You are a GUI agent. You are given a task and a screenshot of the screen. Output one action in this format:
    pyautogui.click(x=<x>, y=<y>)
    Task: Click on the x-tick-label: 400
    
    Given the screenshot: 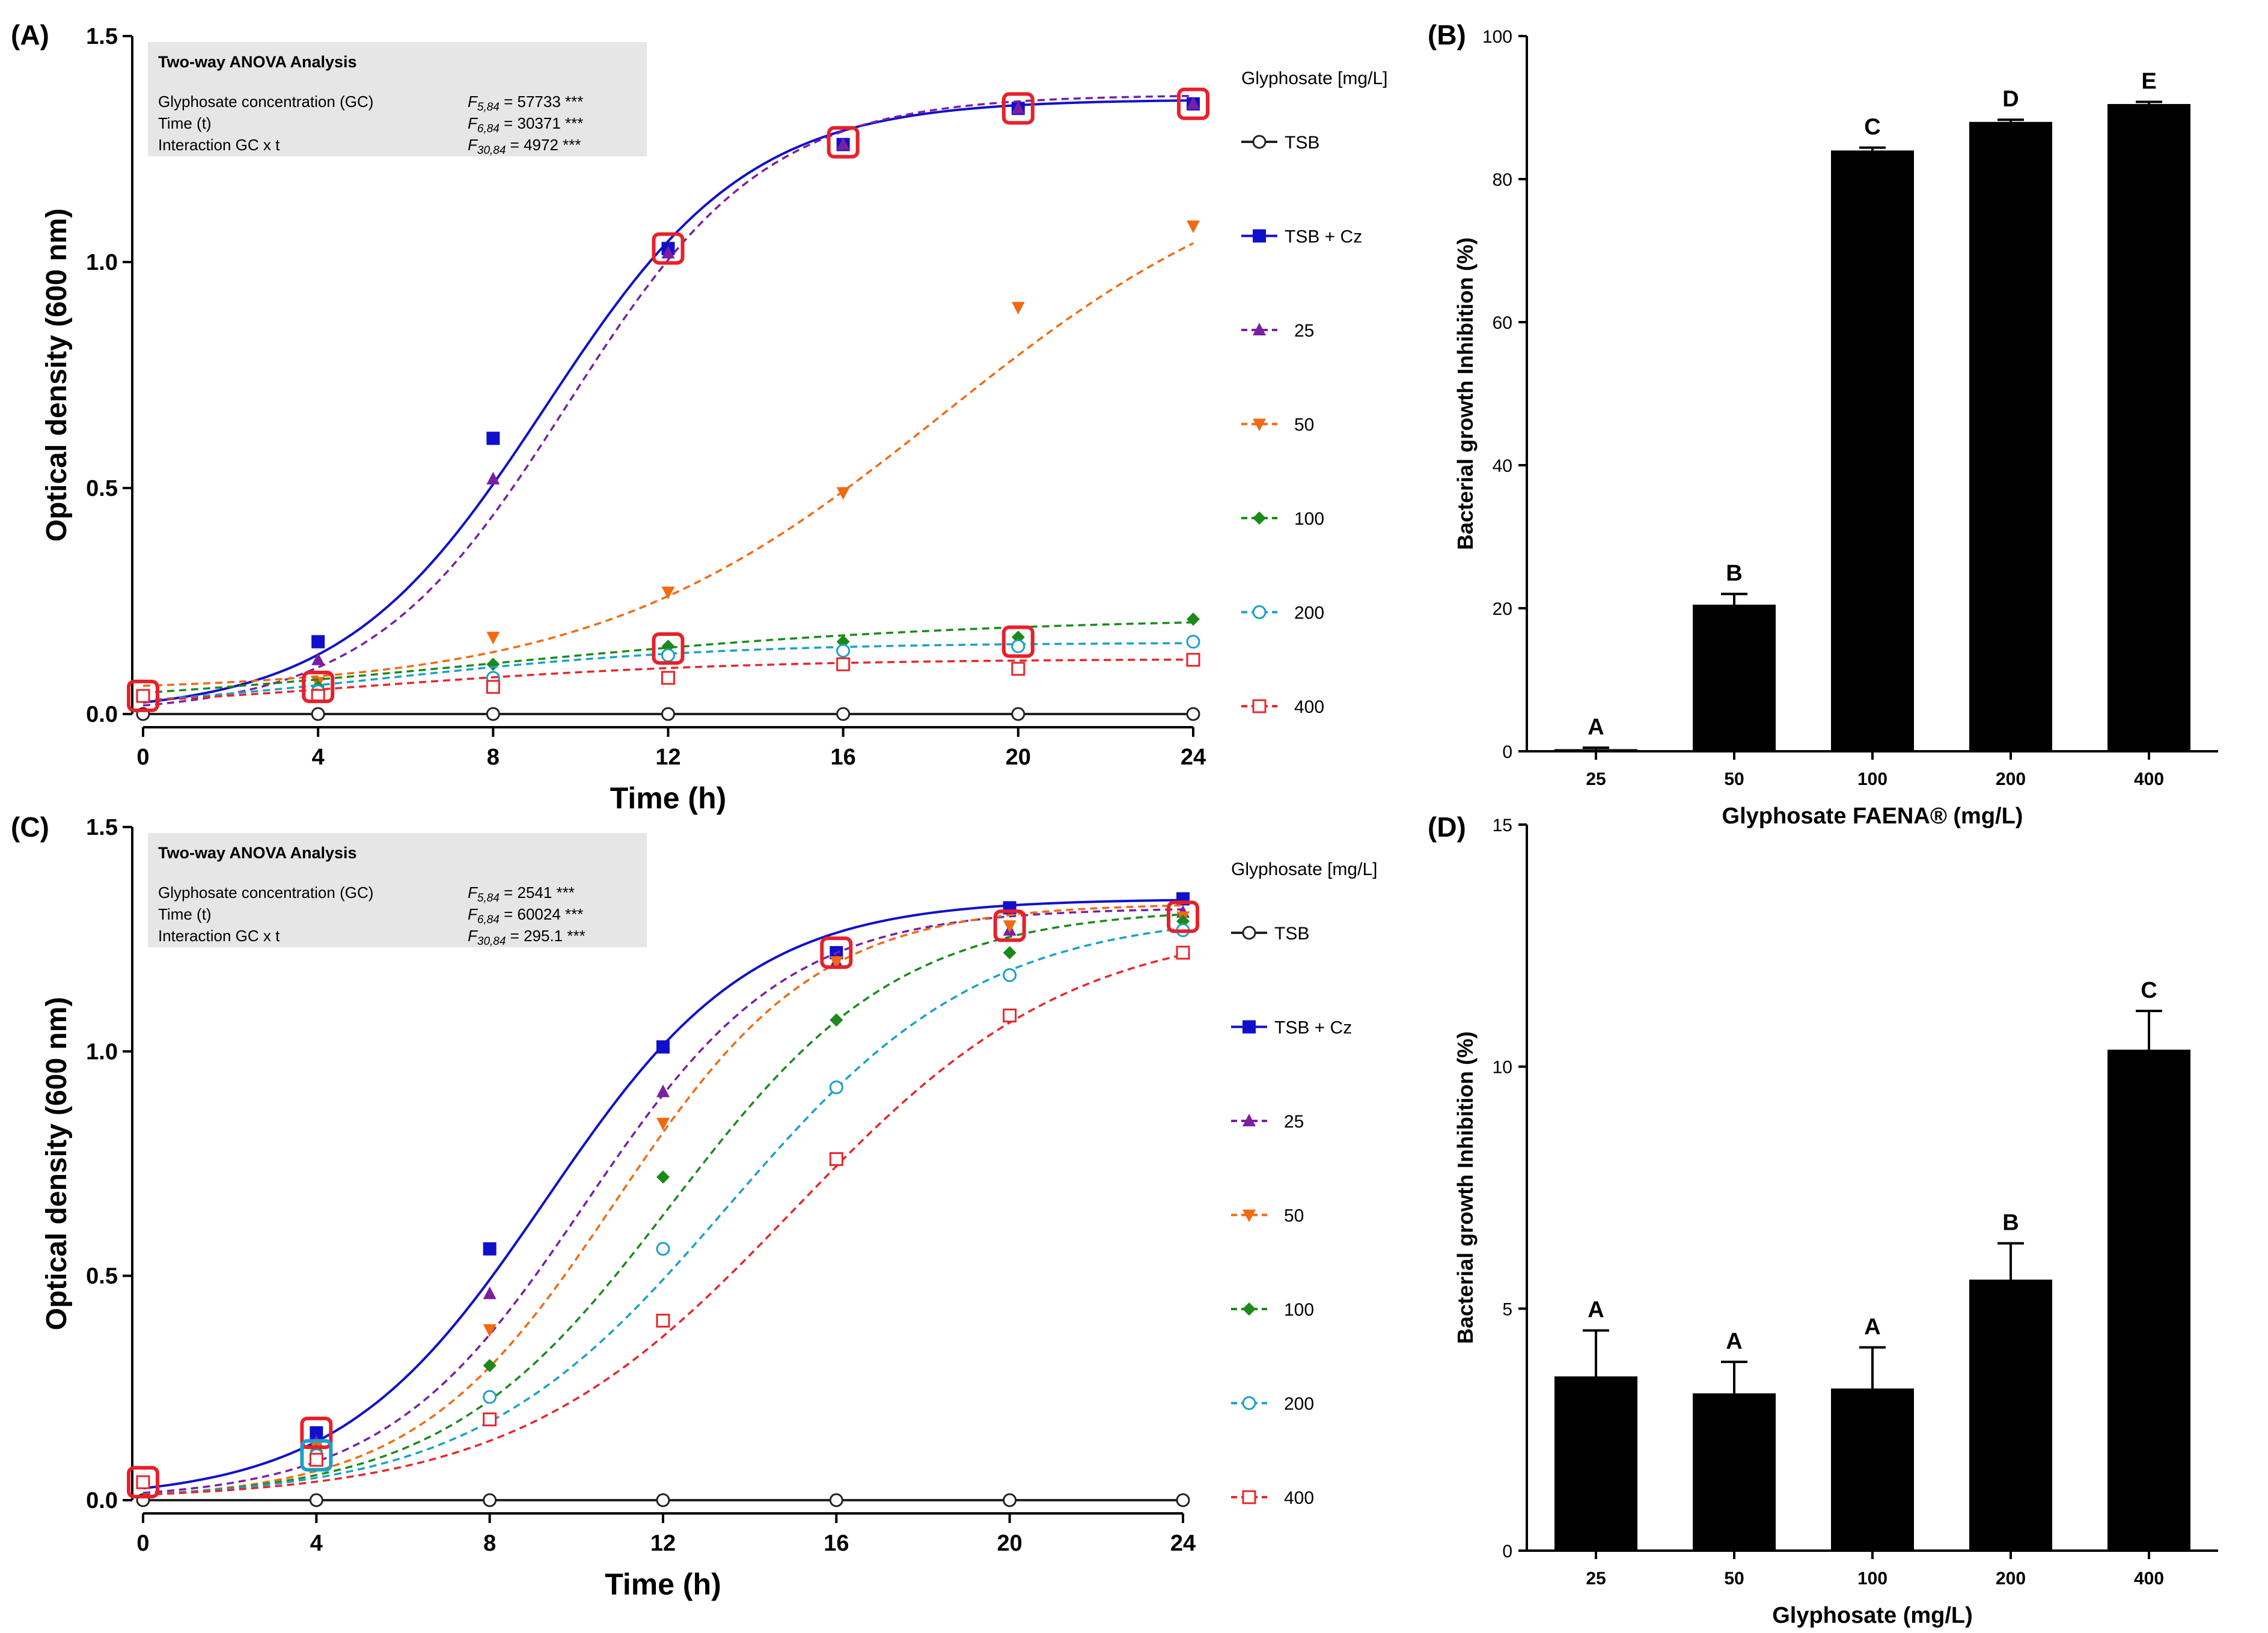 What is the action you would take?
    pyautogui.click(x=2149, y=779)
    